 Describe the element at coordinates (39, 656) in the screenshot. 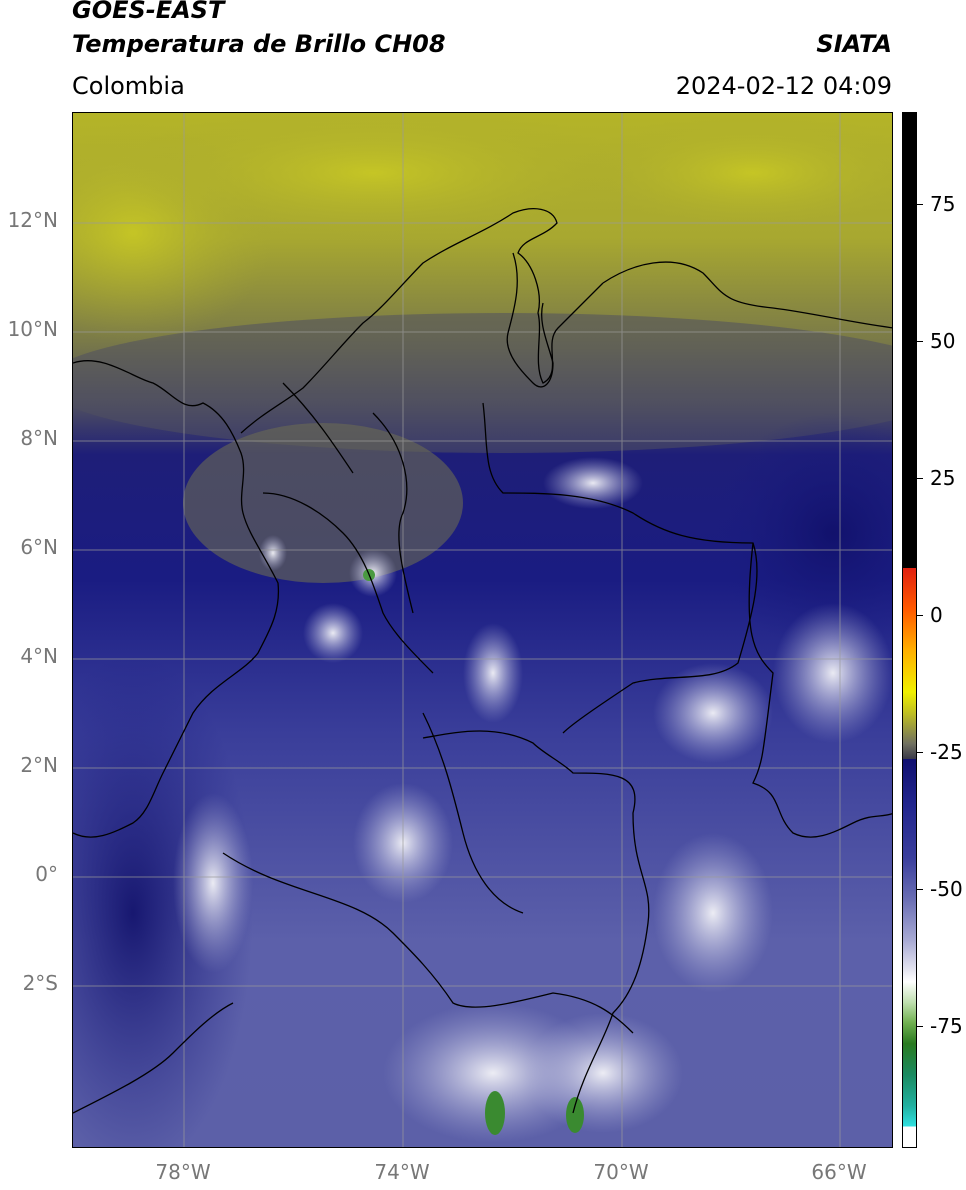

I see `lat-label: 4°N` at that location.